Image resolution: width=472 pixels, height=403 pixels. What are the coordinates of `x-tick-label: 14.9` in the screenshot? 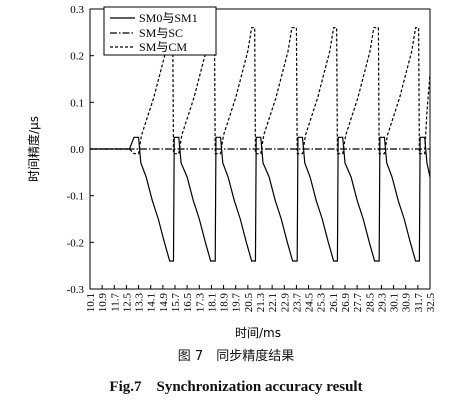 It's located at (164, 303).